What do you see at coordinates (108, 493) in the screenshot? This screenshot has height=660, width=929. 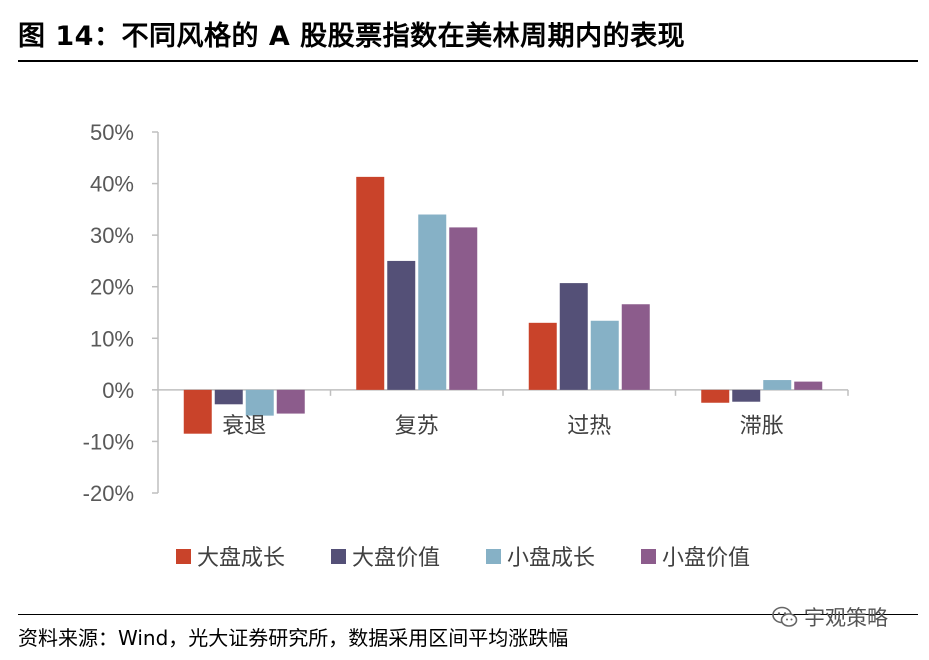 I see `y-tick-label: -20%` at bounding box center [108, 493].